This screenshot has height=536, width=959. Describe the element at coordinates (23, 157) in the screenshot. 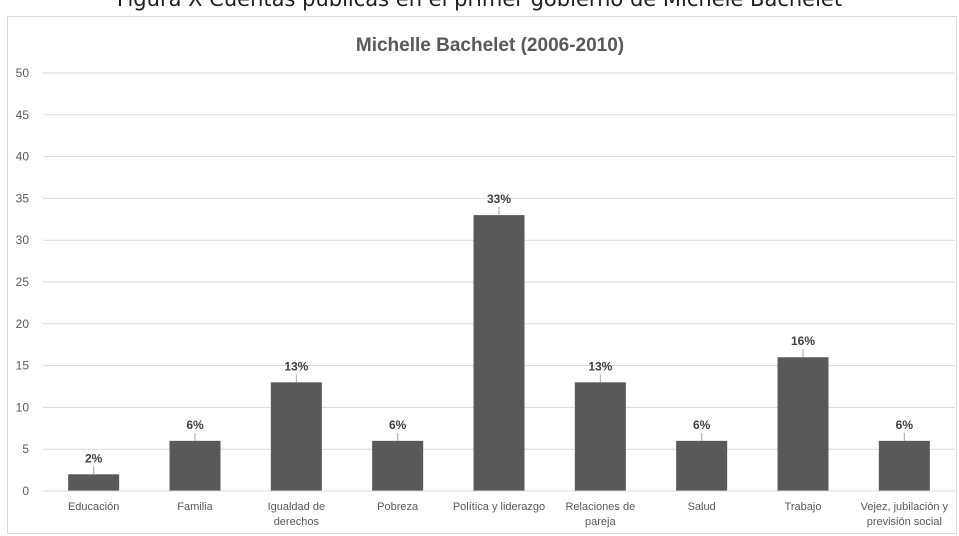

I see `y-tick-label: 40` at that location.